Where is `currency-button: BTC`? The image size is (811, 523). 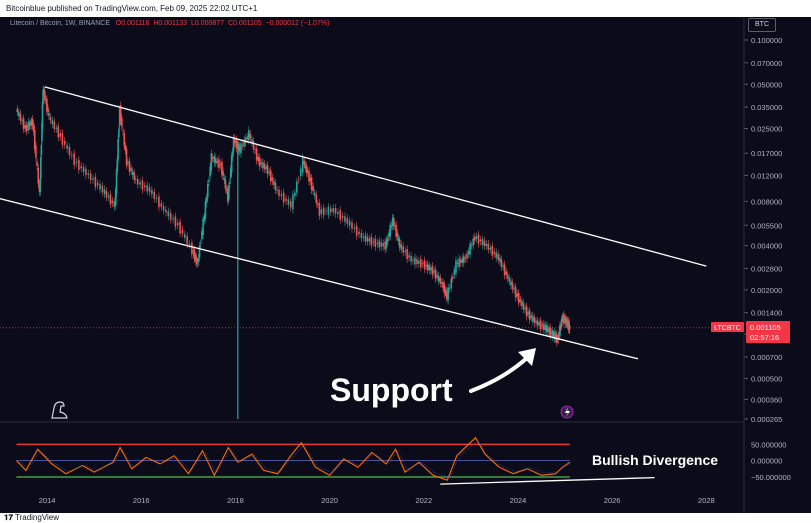 currency-button: BTC is located at coordinates (762, 25).